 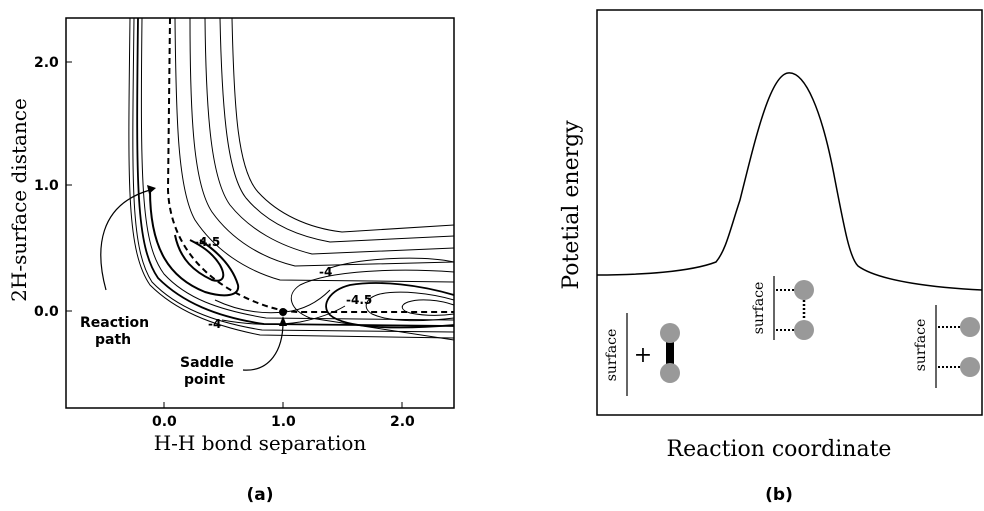 I want to click on contour-label-3: -4, so click(x=214, y=324).